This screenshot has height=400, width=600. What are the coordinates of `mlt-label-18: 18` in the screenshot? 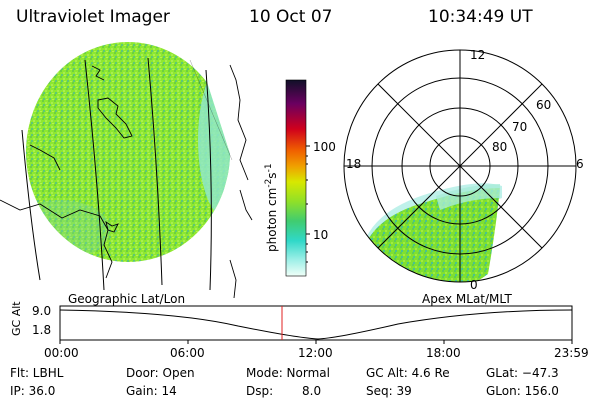 It's located at (354, 164).